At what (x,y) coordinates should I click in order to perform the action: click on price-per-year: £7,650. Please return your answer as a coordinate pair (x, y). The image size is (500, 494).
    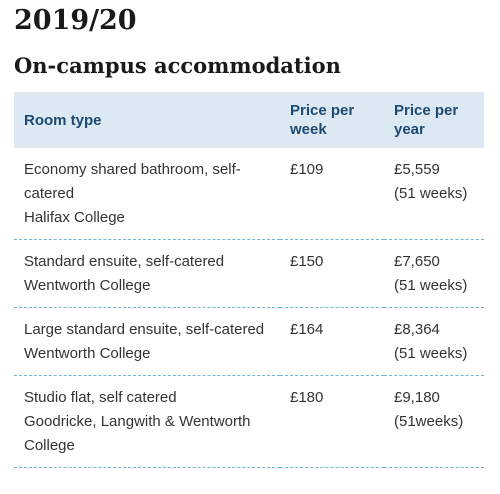
    Looking at the image, I should click on (417, 261).